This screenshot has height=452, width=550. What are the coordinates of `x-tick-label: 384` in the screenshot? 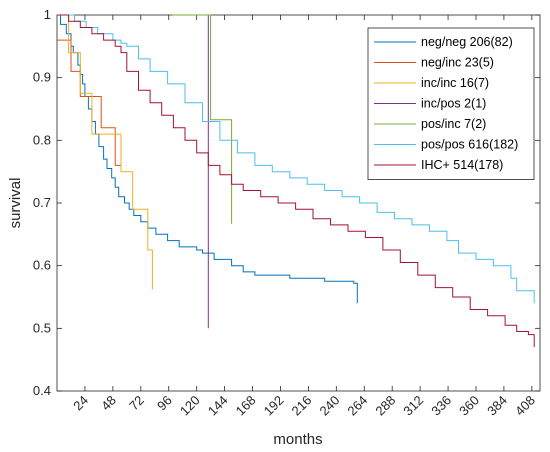 It's located at (497, 406).